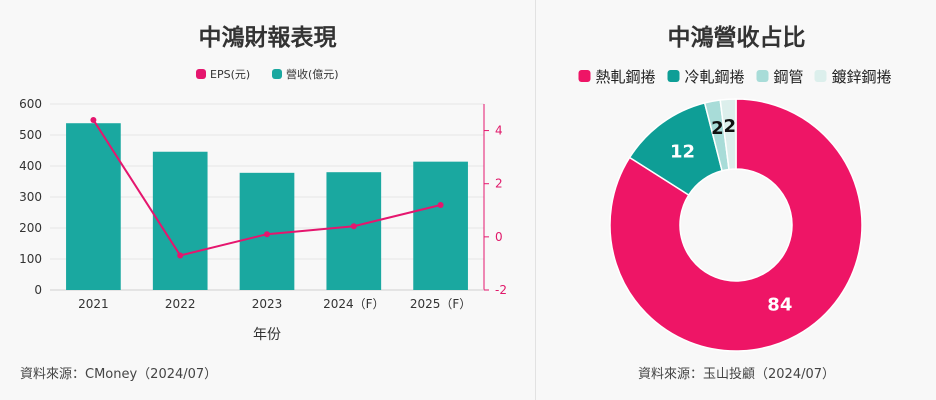  Describe the element at coordinates (30, 104) in the screenshot. I see `y-tick-label: 600` at that location.